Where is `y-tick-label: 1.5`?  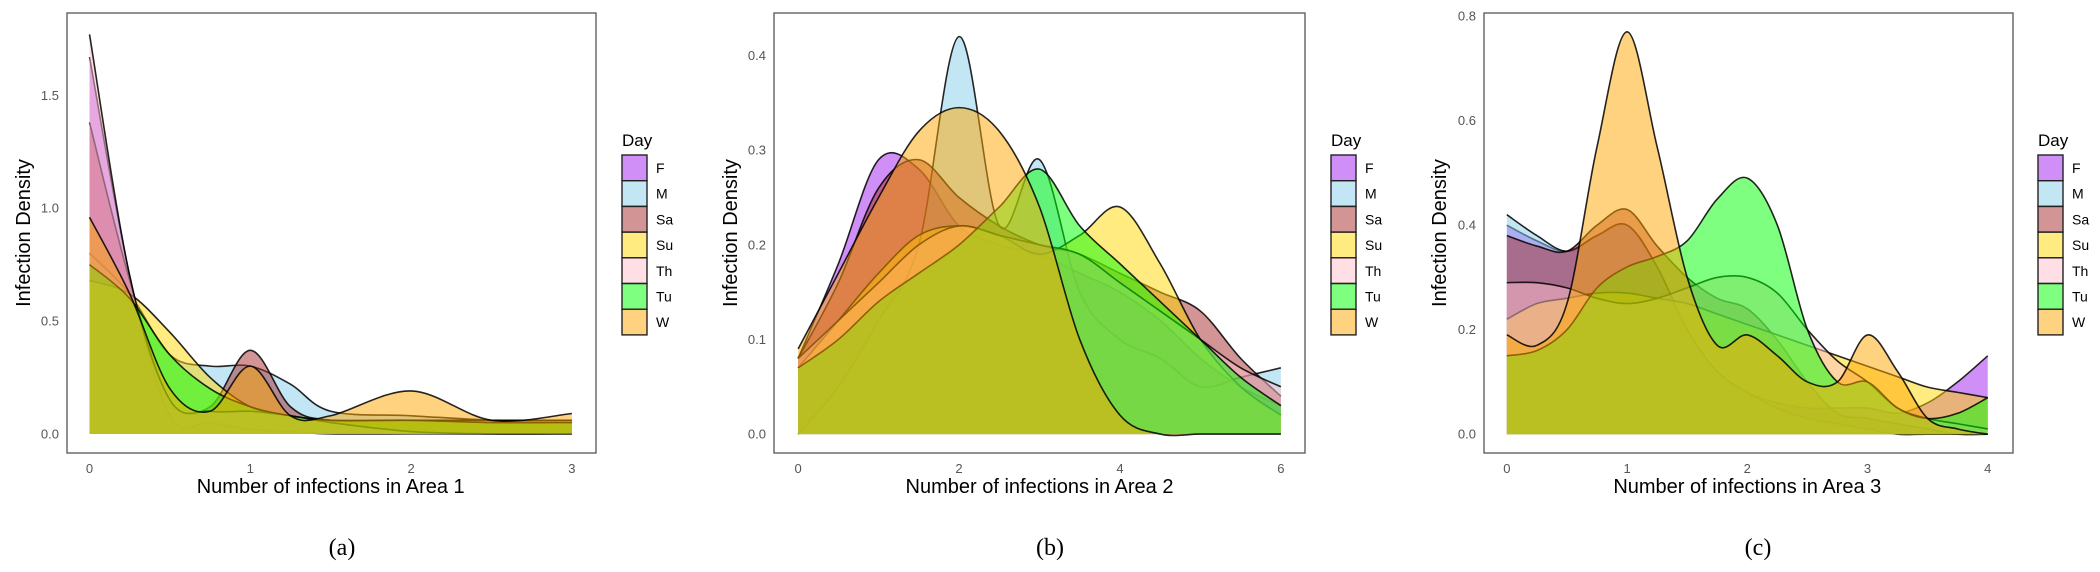 y-tick-label: 1.5 is located at coordinates (50, 95).